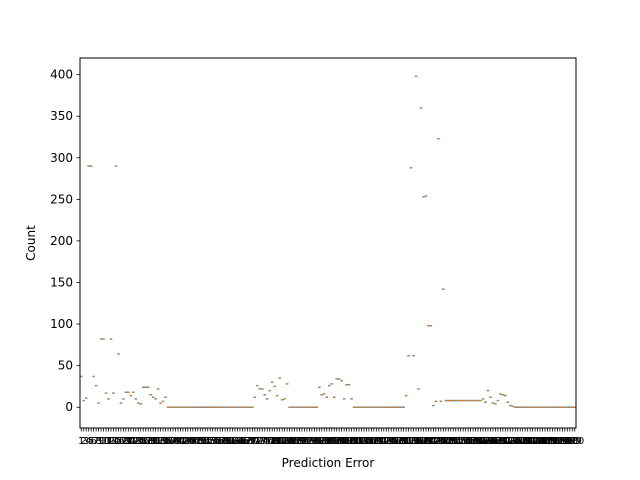  What do you see at coordinates (31, 243) in the screenshot?
I see `y-axis-label: Count` at bounding box center [31, 243].